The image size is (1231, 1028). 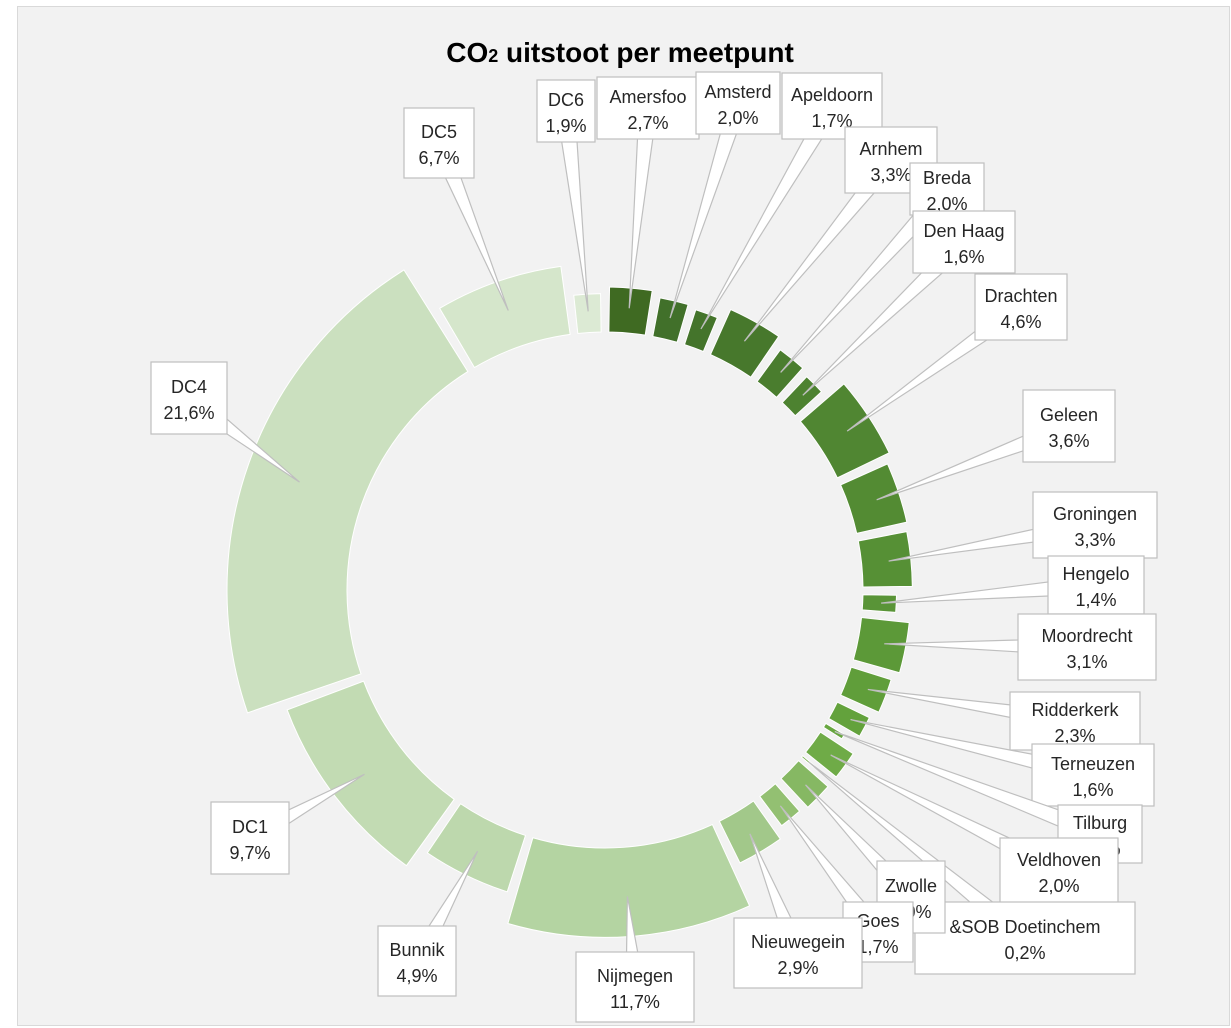 I want to click on data-label: Drachten 4,6%, so click(x=957, y=352).